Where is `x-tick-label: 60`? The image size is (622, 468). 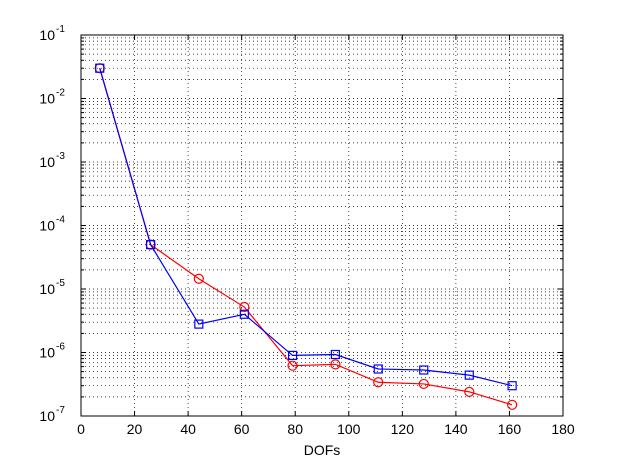
x-tick-label: 60 is located at coordinates (242, 429).